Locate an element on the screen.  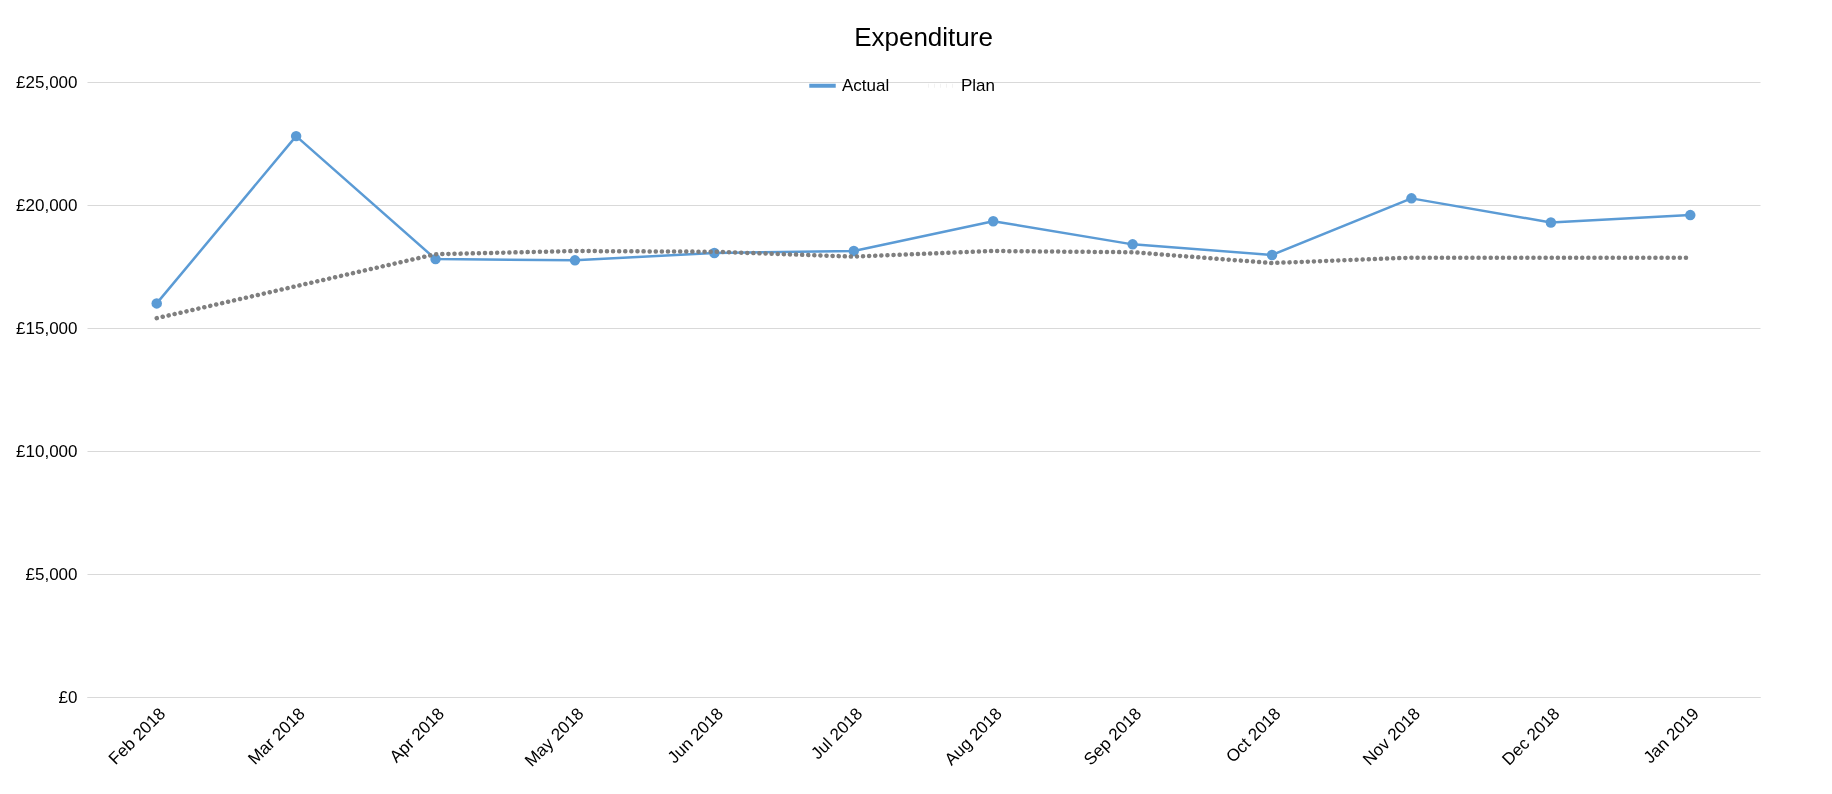
y-tick-label: £0 is located at coordinates (68, 697).